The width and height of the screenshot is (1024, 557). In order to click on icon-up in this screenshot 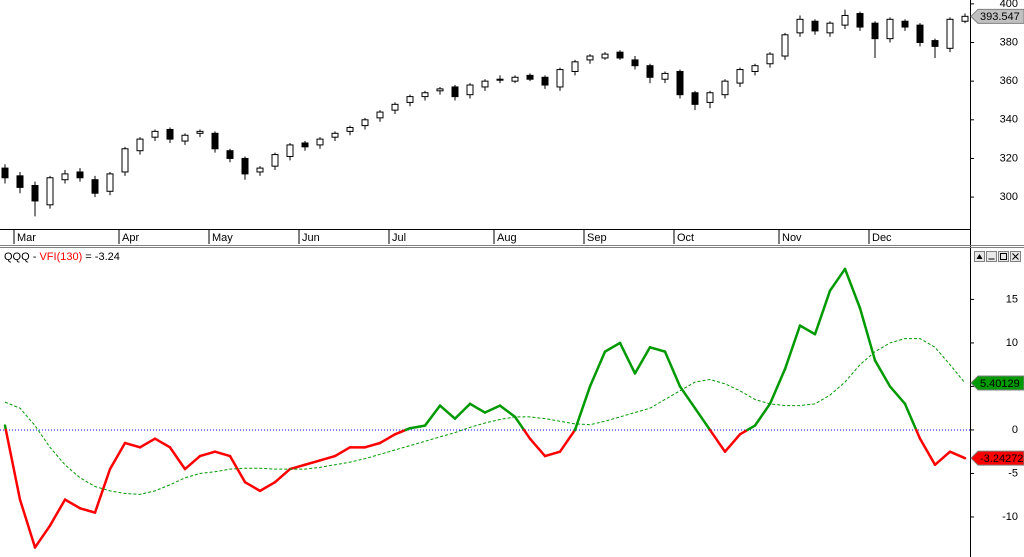, I will do `click(979, 256)`.